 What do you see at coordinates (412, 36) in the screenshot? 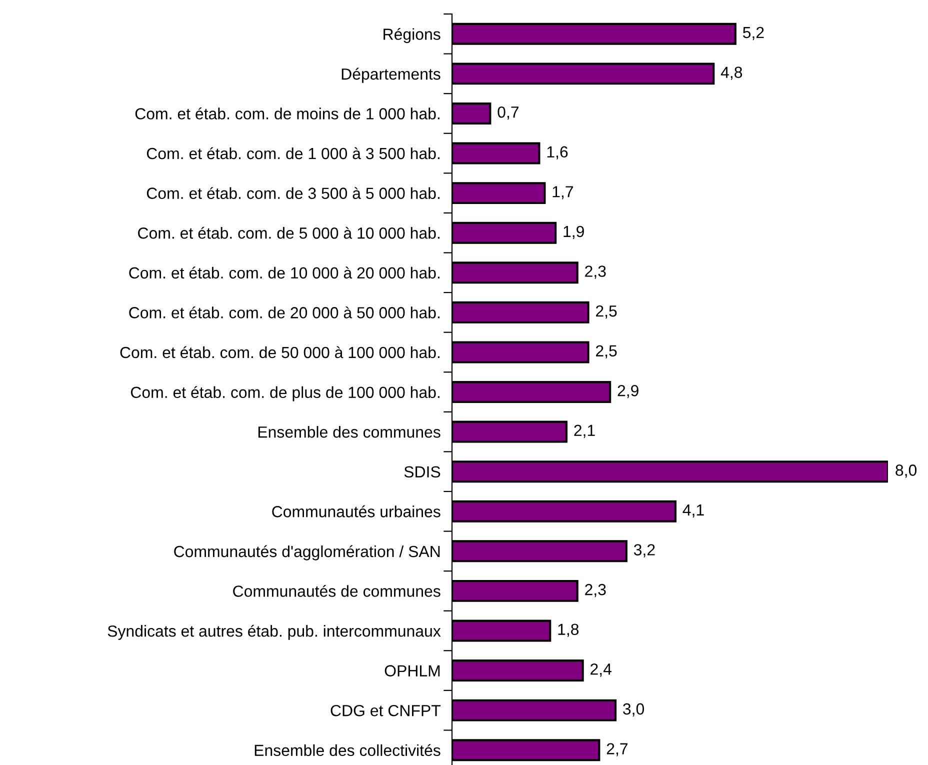
I see `y-tick-label: Régions` at bounding box center [412, 36].